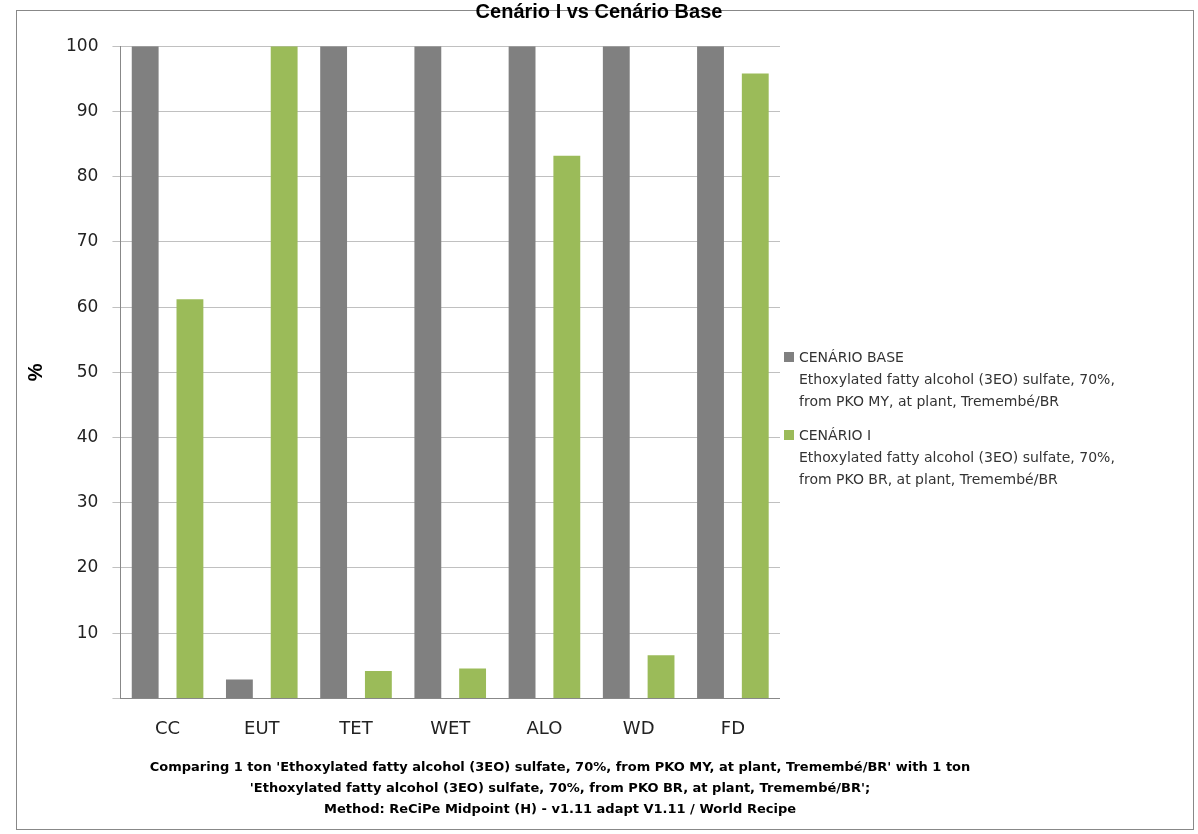 The image size is (1198, 834). Describe the element at coordinates (34, 372) in the screenshot. I see `y-axis-title: %` at that location.